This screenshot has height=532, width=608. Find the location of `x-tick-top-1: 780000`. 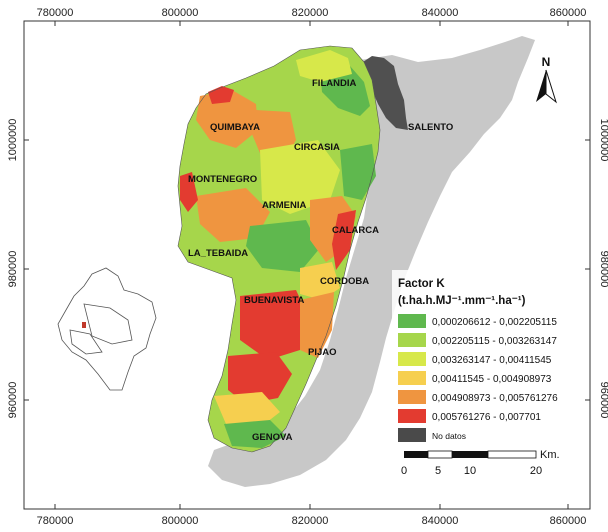

x-tick-top-1: 780000 is located at coordinates (55, 13).